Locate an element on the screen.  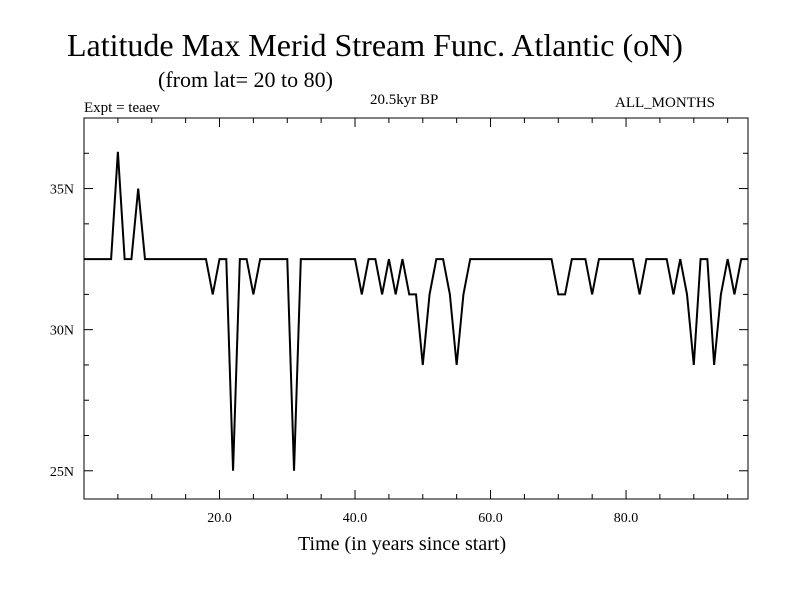
x-tick-label: 40.0 is located at coordinates (355, 518).